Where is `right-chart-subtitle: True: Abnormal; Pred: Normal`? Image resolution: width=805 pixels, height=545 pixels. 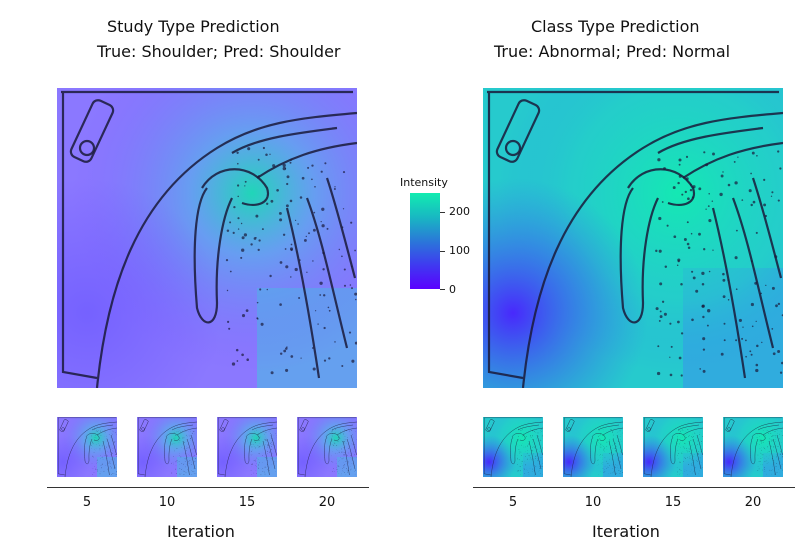 right-chart-subtitle: True: Abnormal; Pred: Normal is located at coordinates (612, 51).